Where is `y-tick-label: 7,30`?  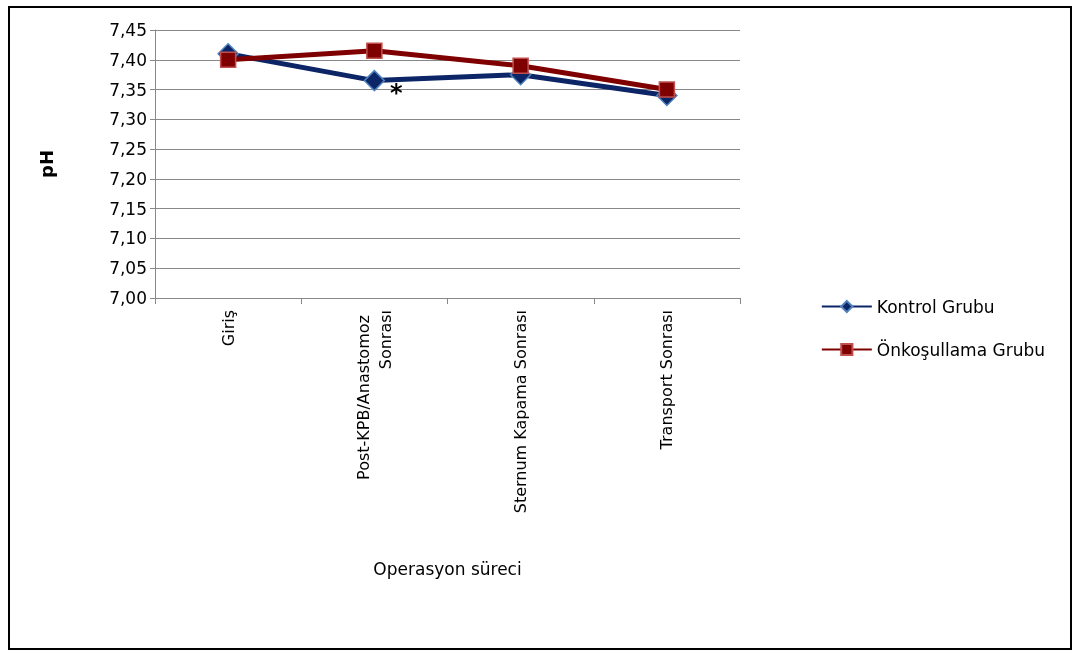 y-tick-label: 7,30 is located at coordinates (128, 119).